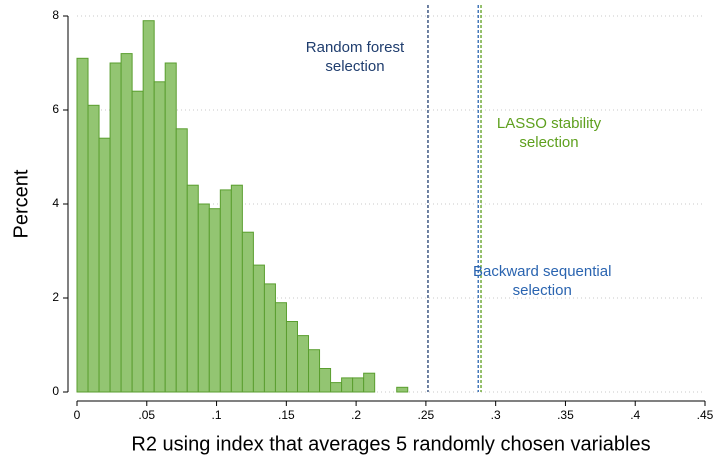  What do you see at coordinates (55, 109) in the screenshot?
I see `y-tick-label: 6` at bounding box center [55, 109].